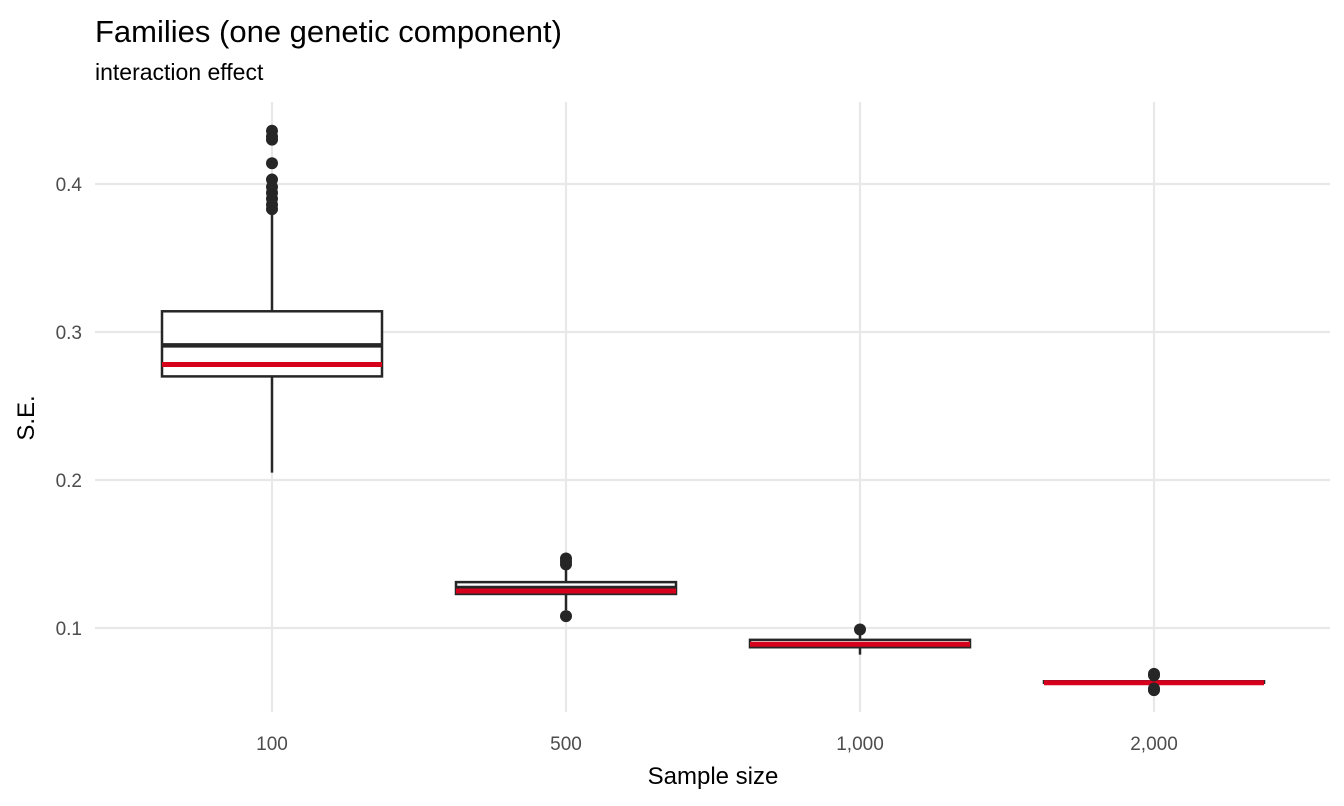 This screenshot has height=806, width=1344. I want to click on chart-title: Families (one genetic component), so click(328, 31).